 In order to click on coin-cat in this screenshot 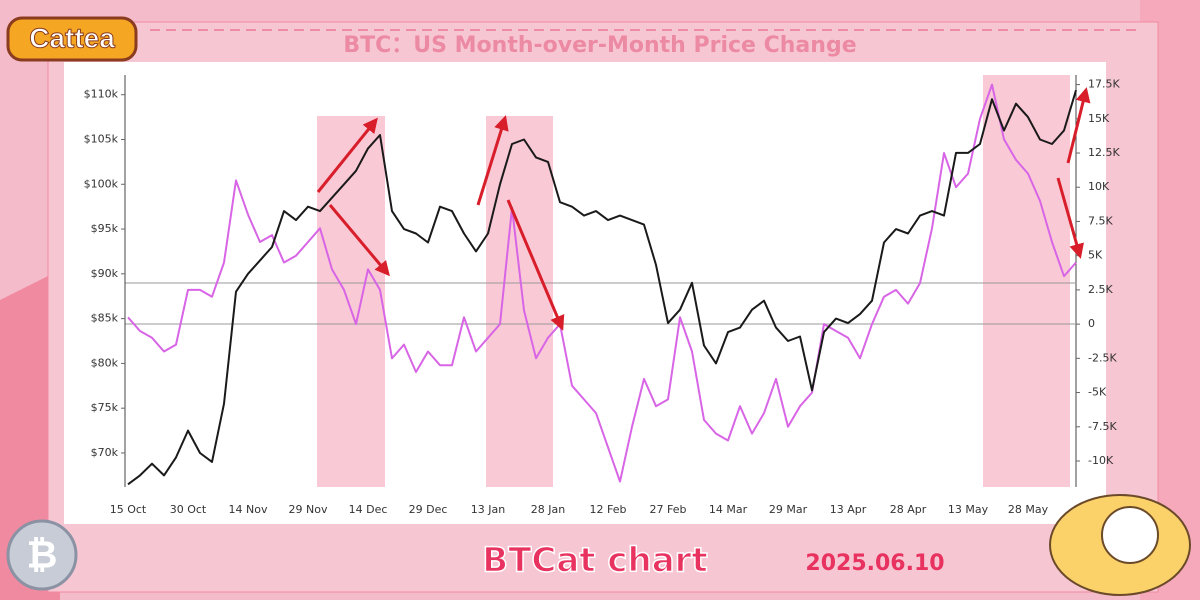, I will do `click(42, 555)`.